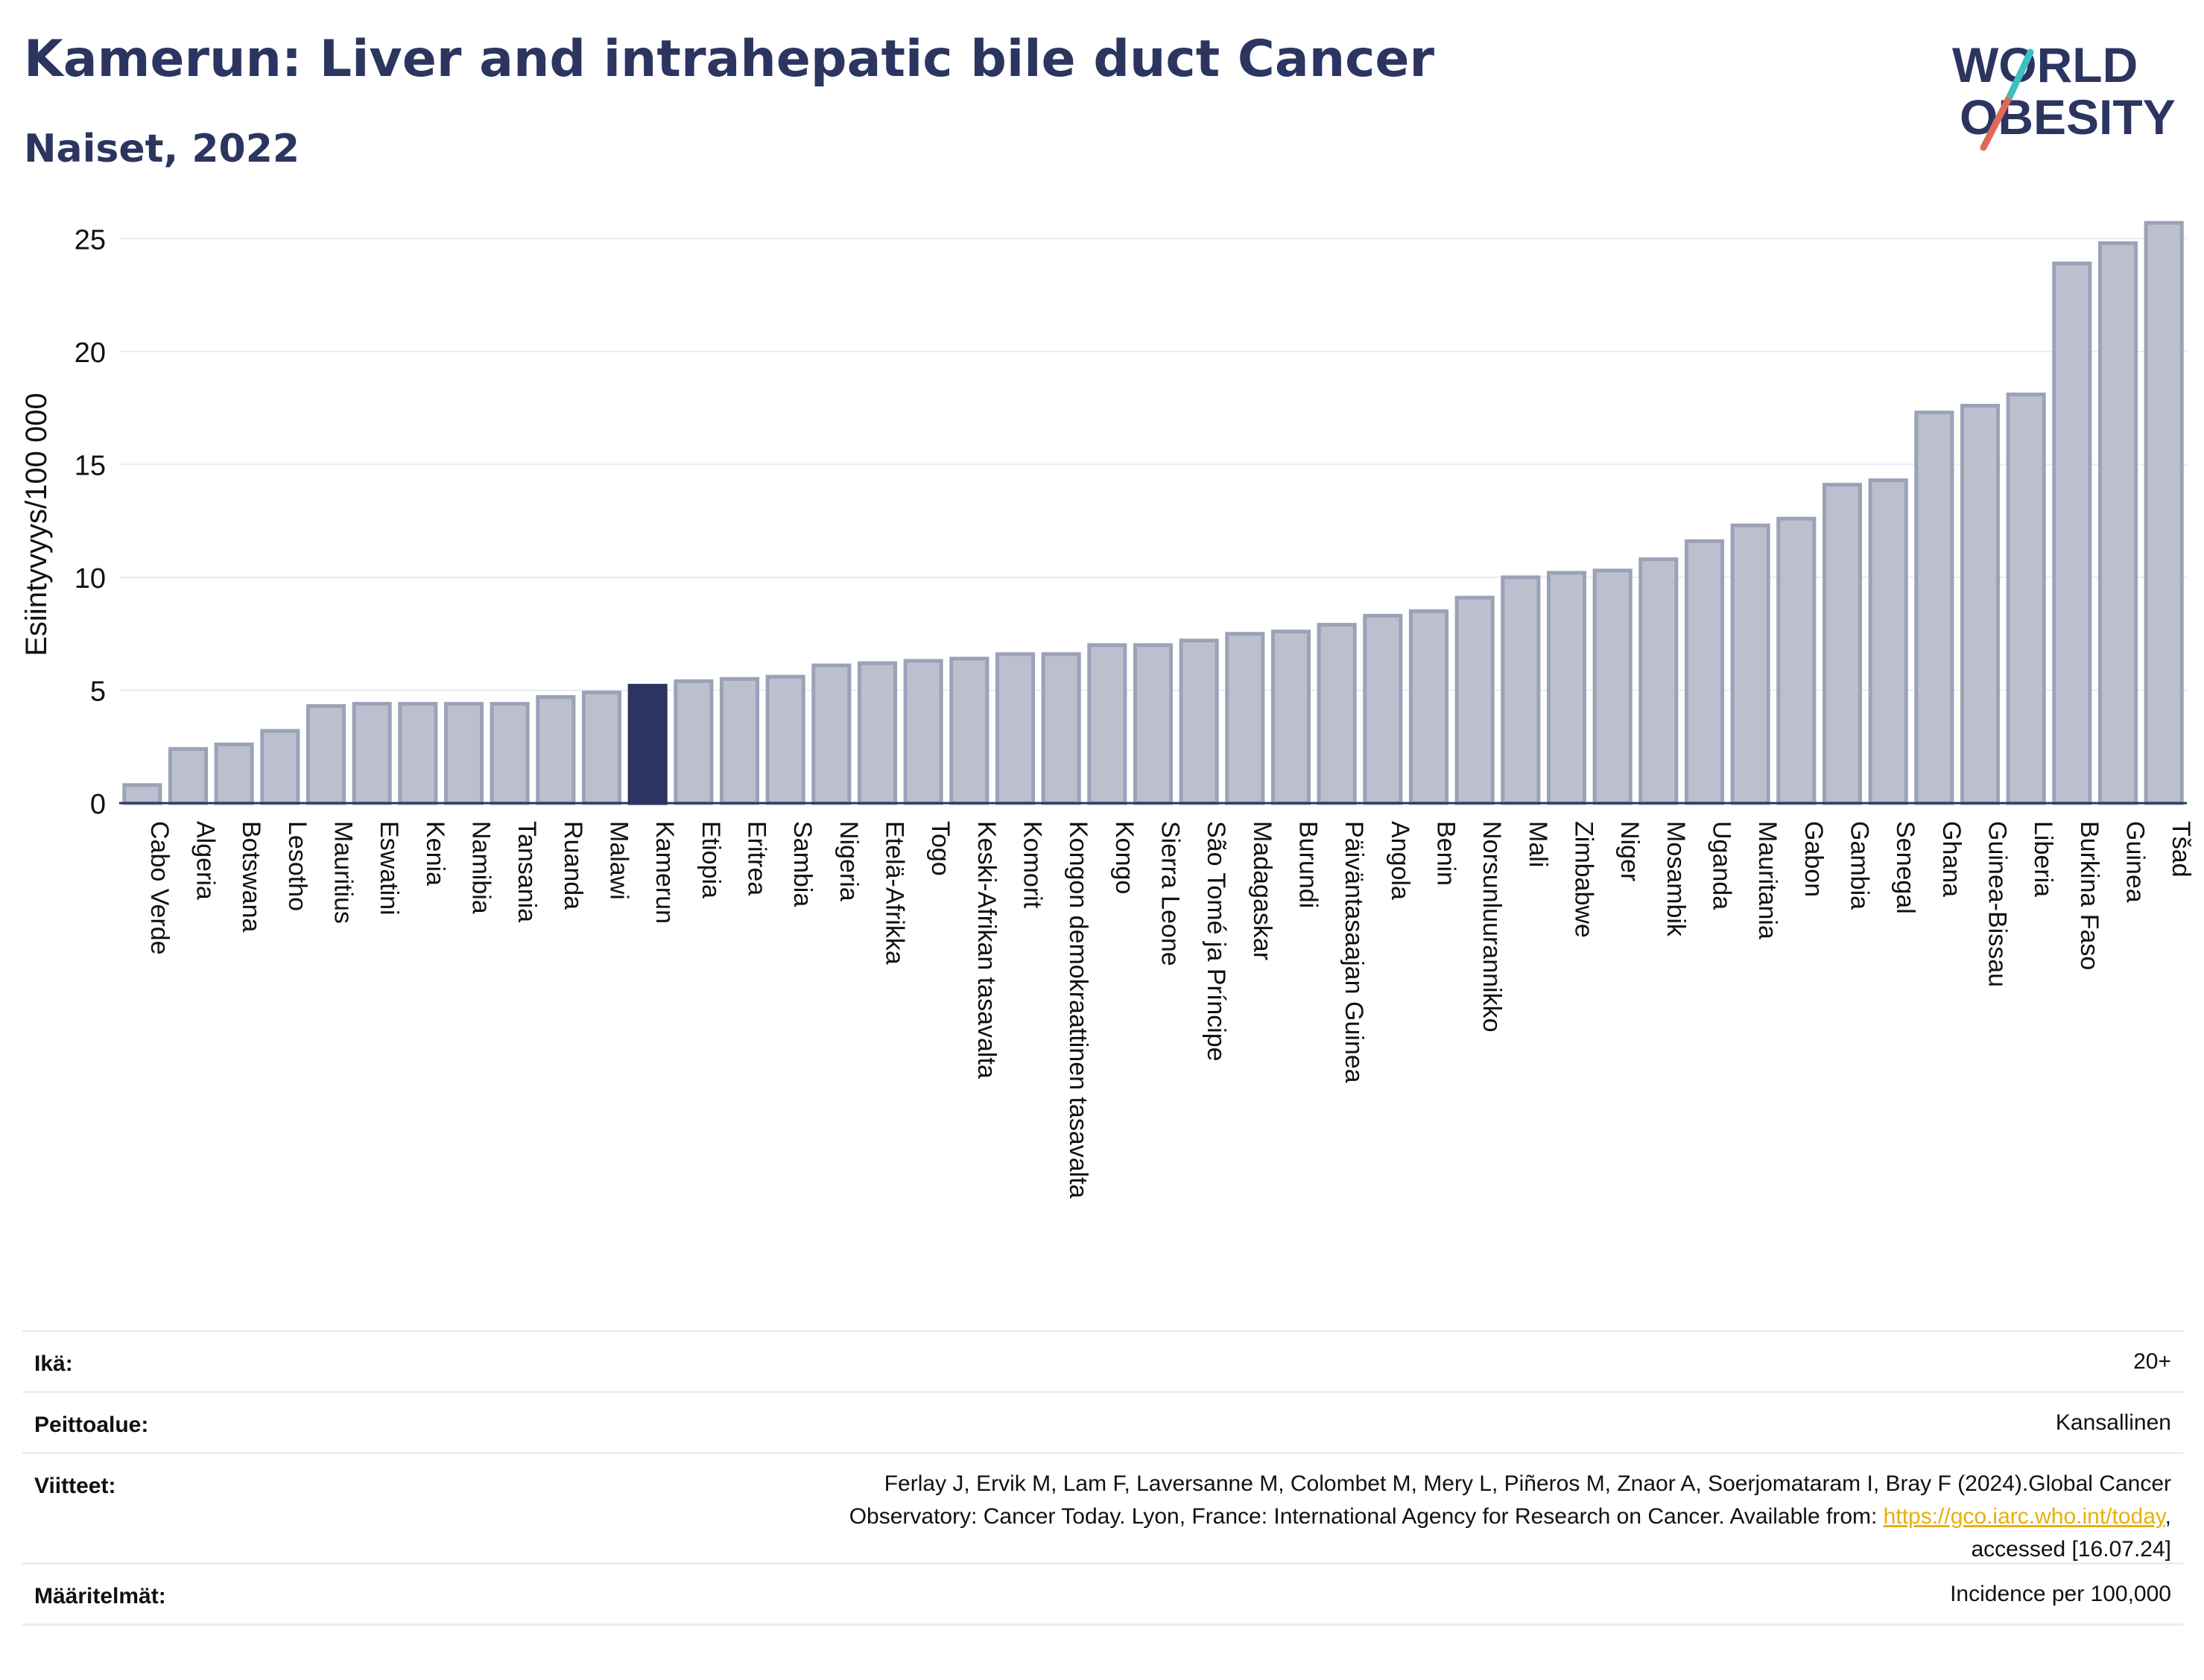  What do you see at coordinates (2072, 533) in the screenshot?
I see `bar-burkina-faso` at bounding box center [2072, 533].